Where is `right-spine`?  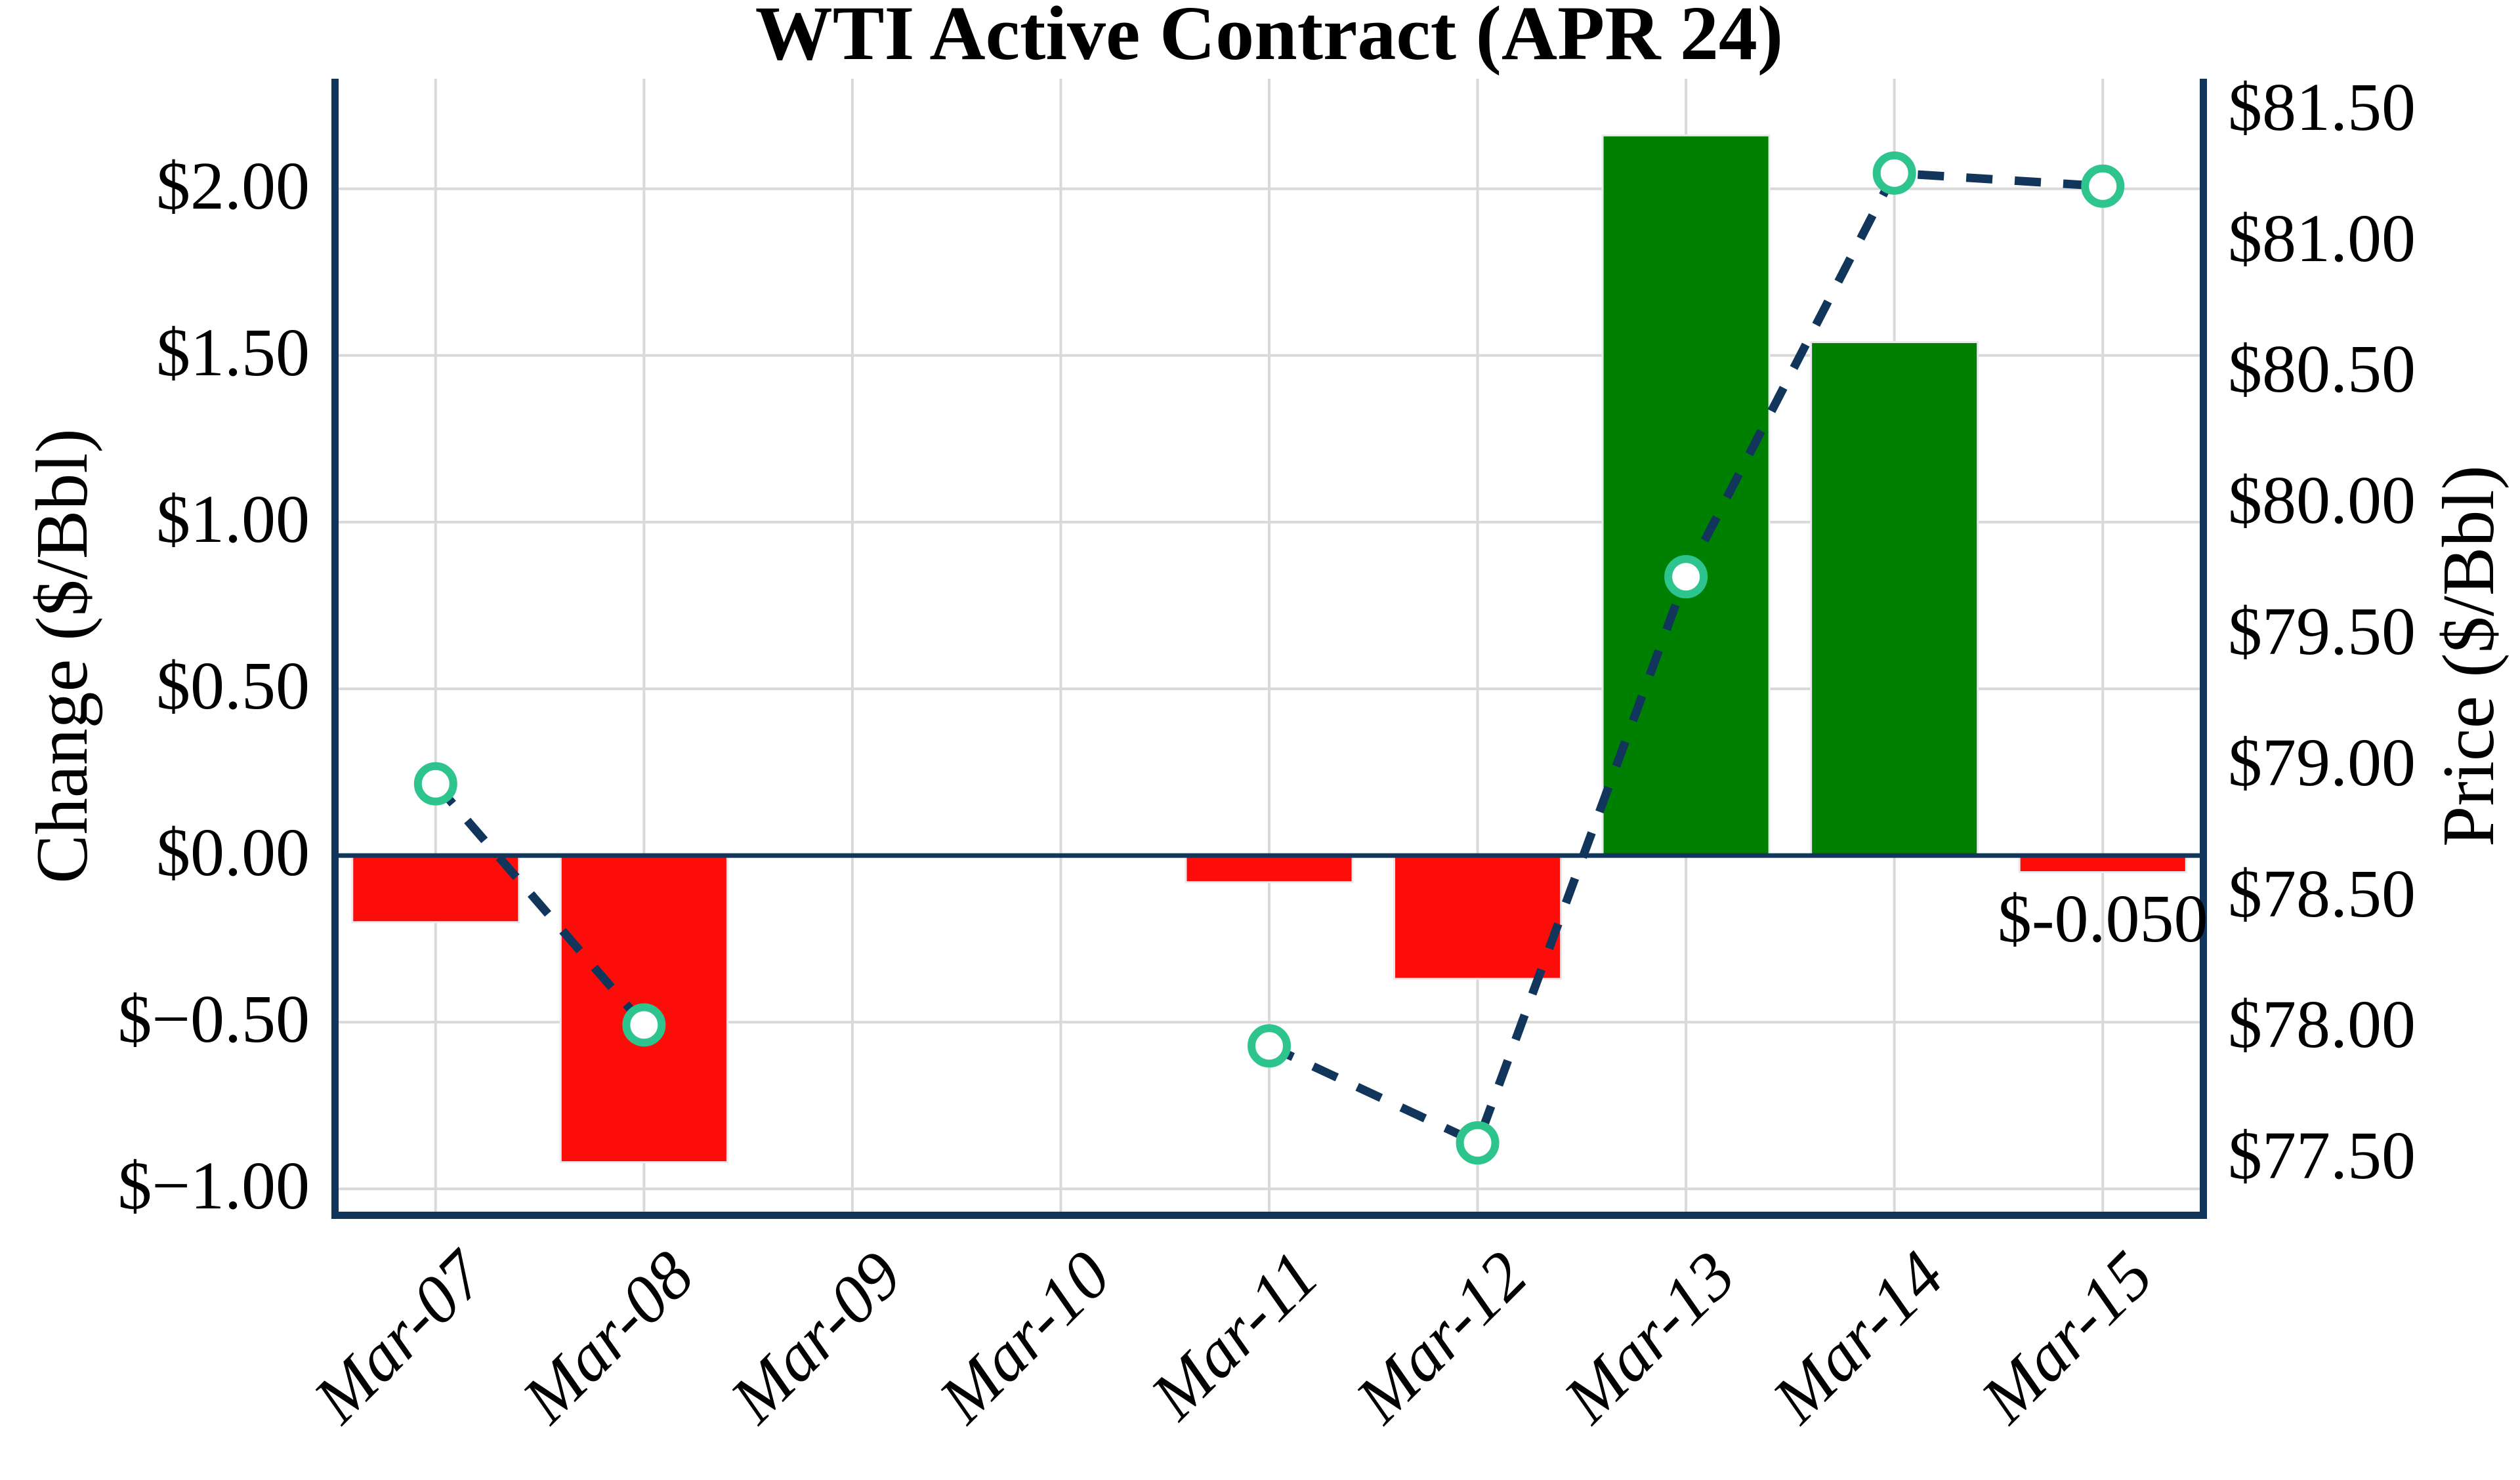
right-spine is located at coordinates (2203, 649).